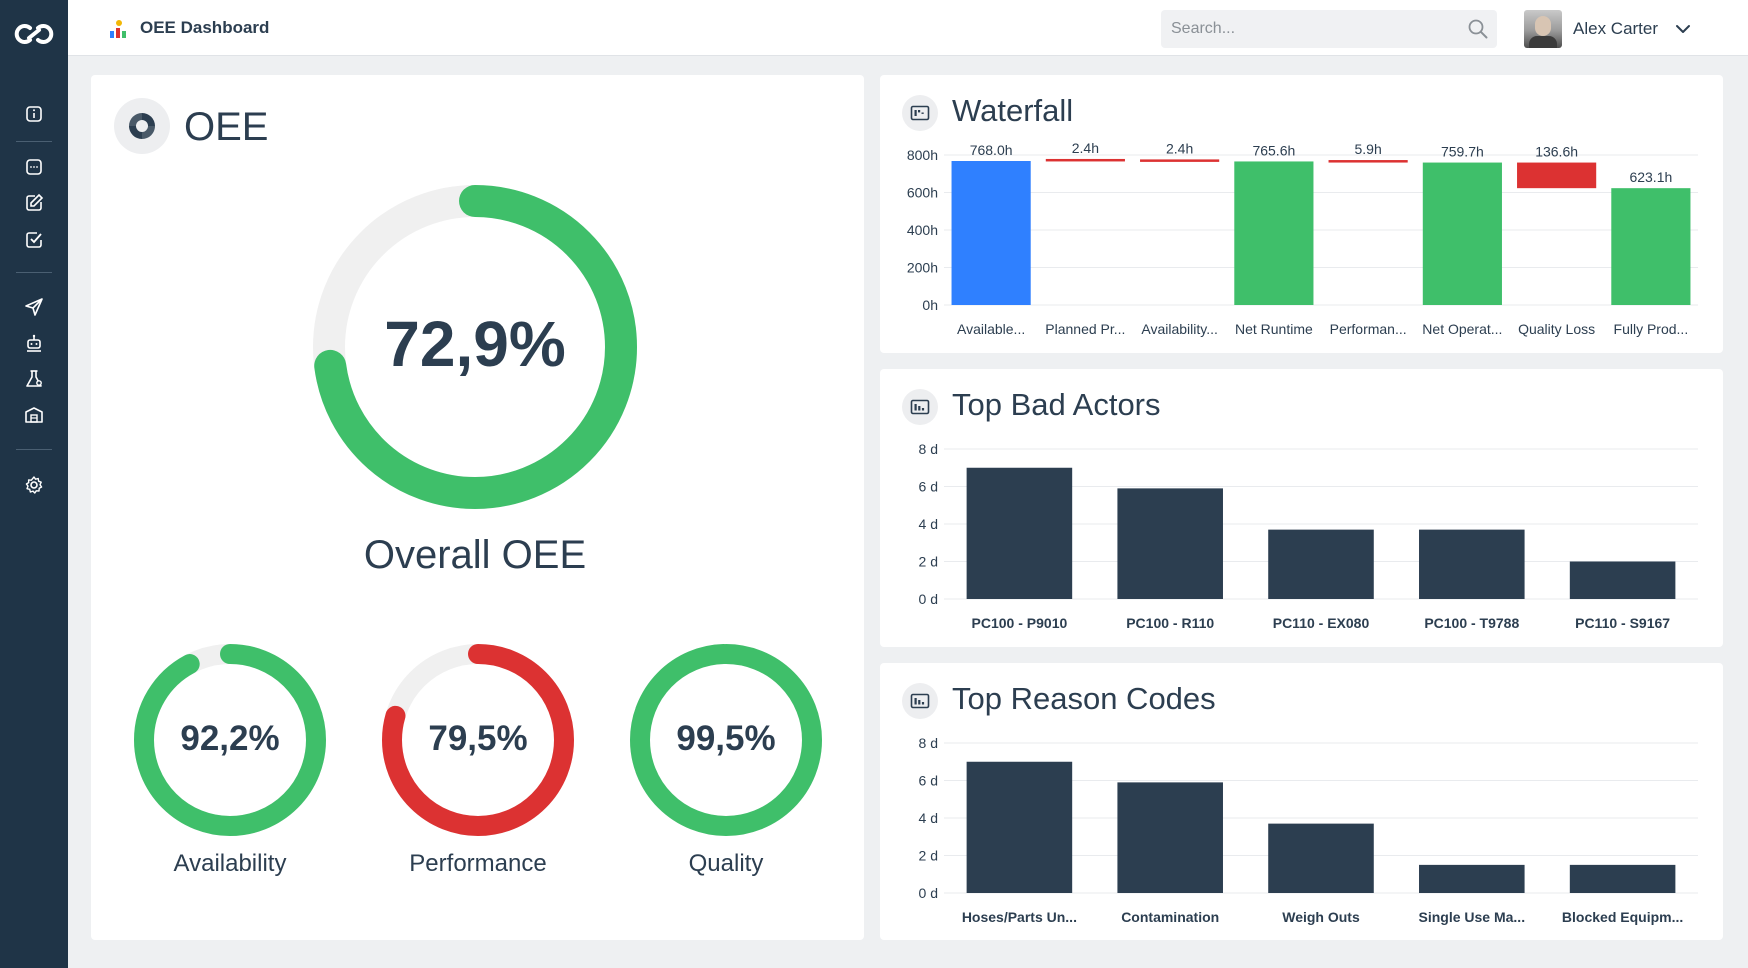 The height and width of the screenshot is (968, 1748). Describe the element at coordinates (34, 34) in the screenshot. I see `brand-logo-icon` at that location.